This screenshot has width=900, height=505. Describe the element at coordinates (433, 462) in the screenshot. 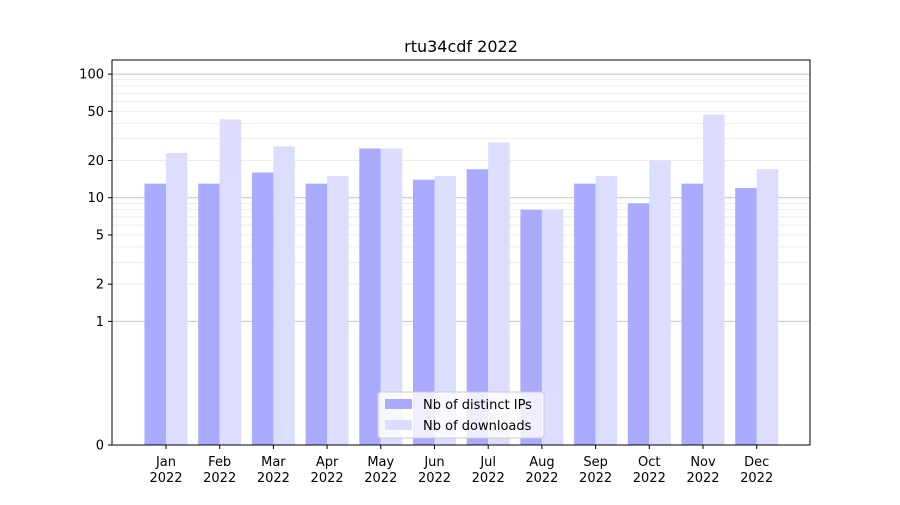

I see `x-tick-label-month: Jun` at that location.